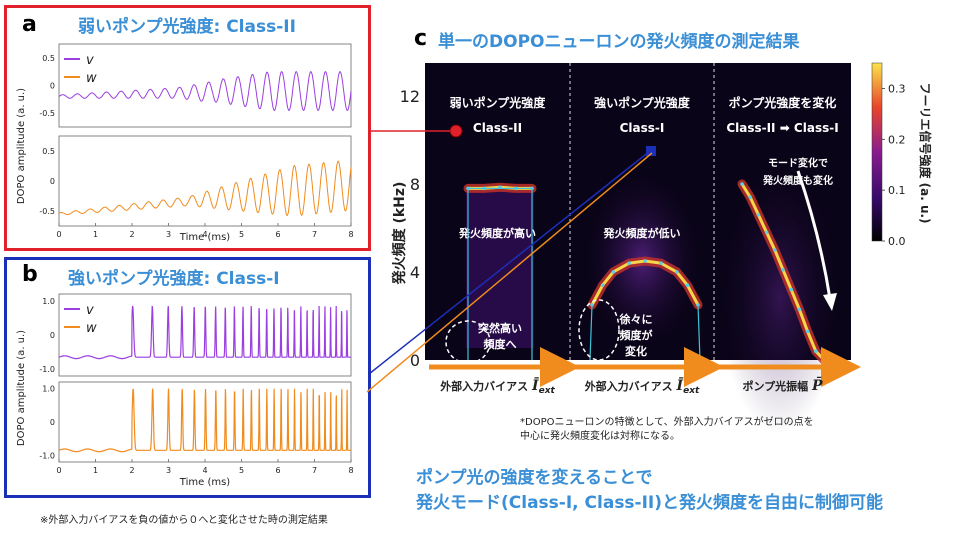  Describe the element at coordinates (48, 151) in the screenshot. I see `a-bottom-ytick-label: 0.5` at that location.